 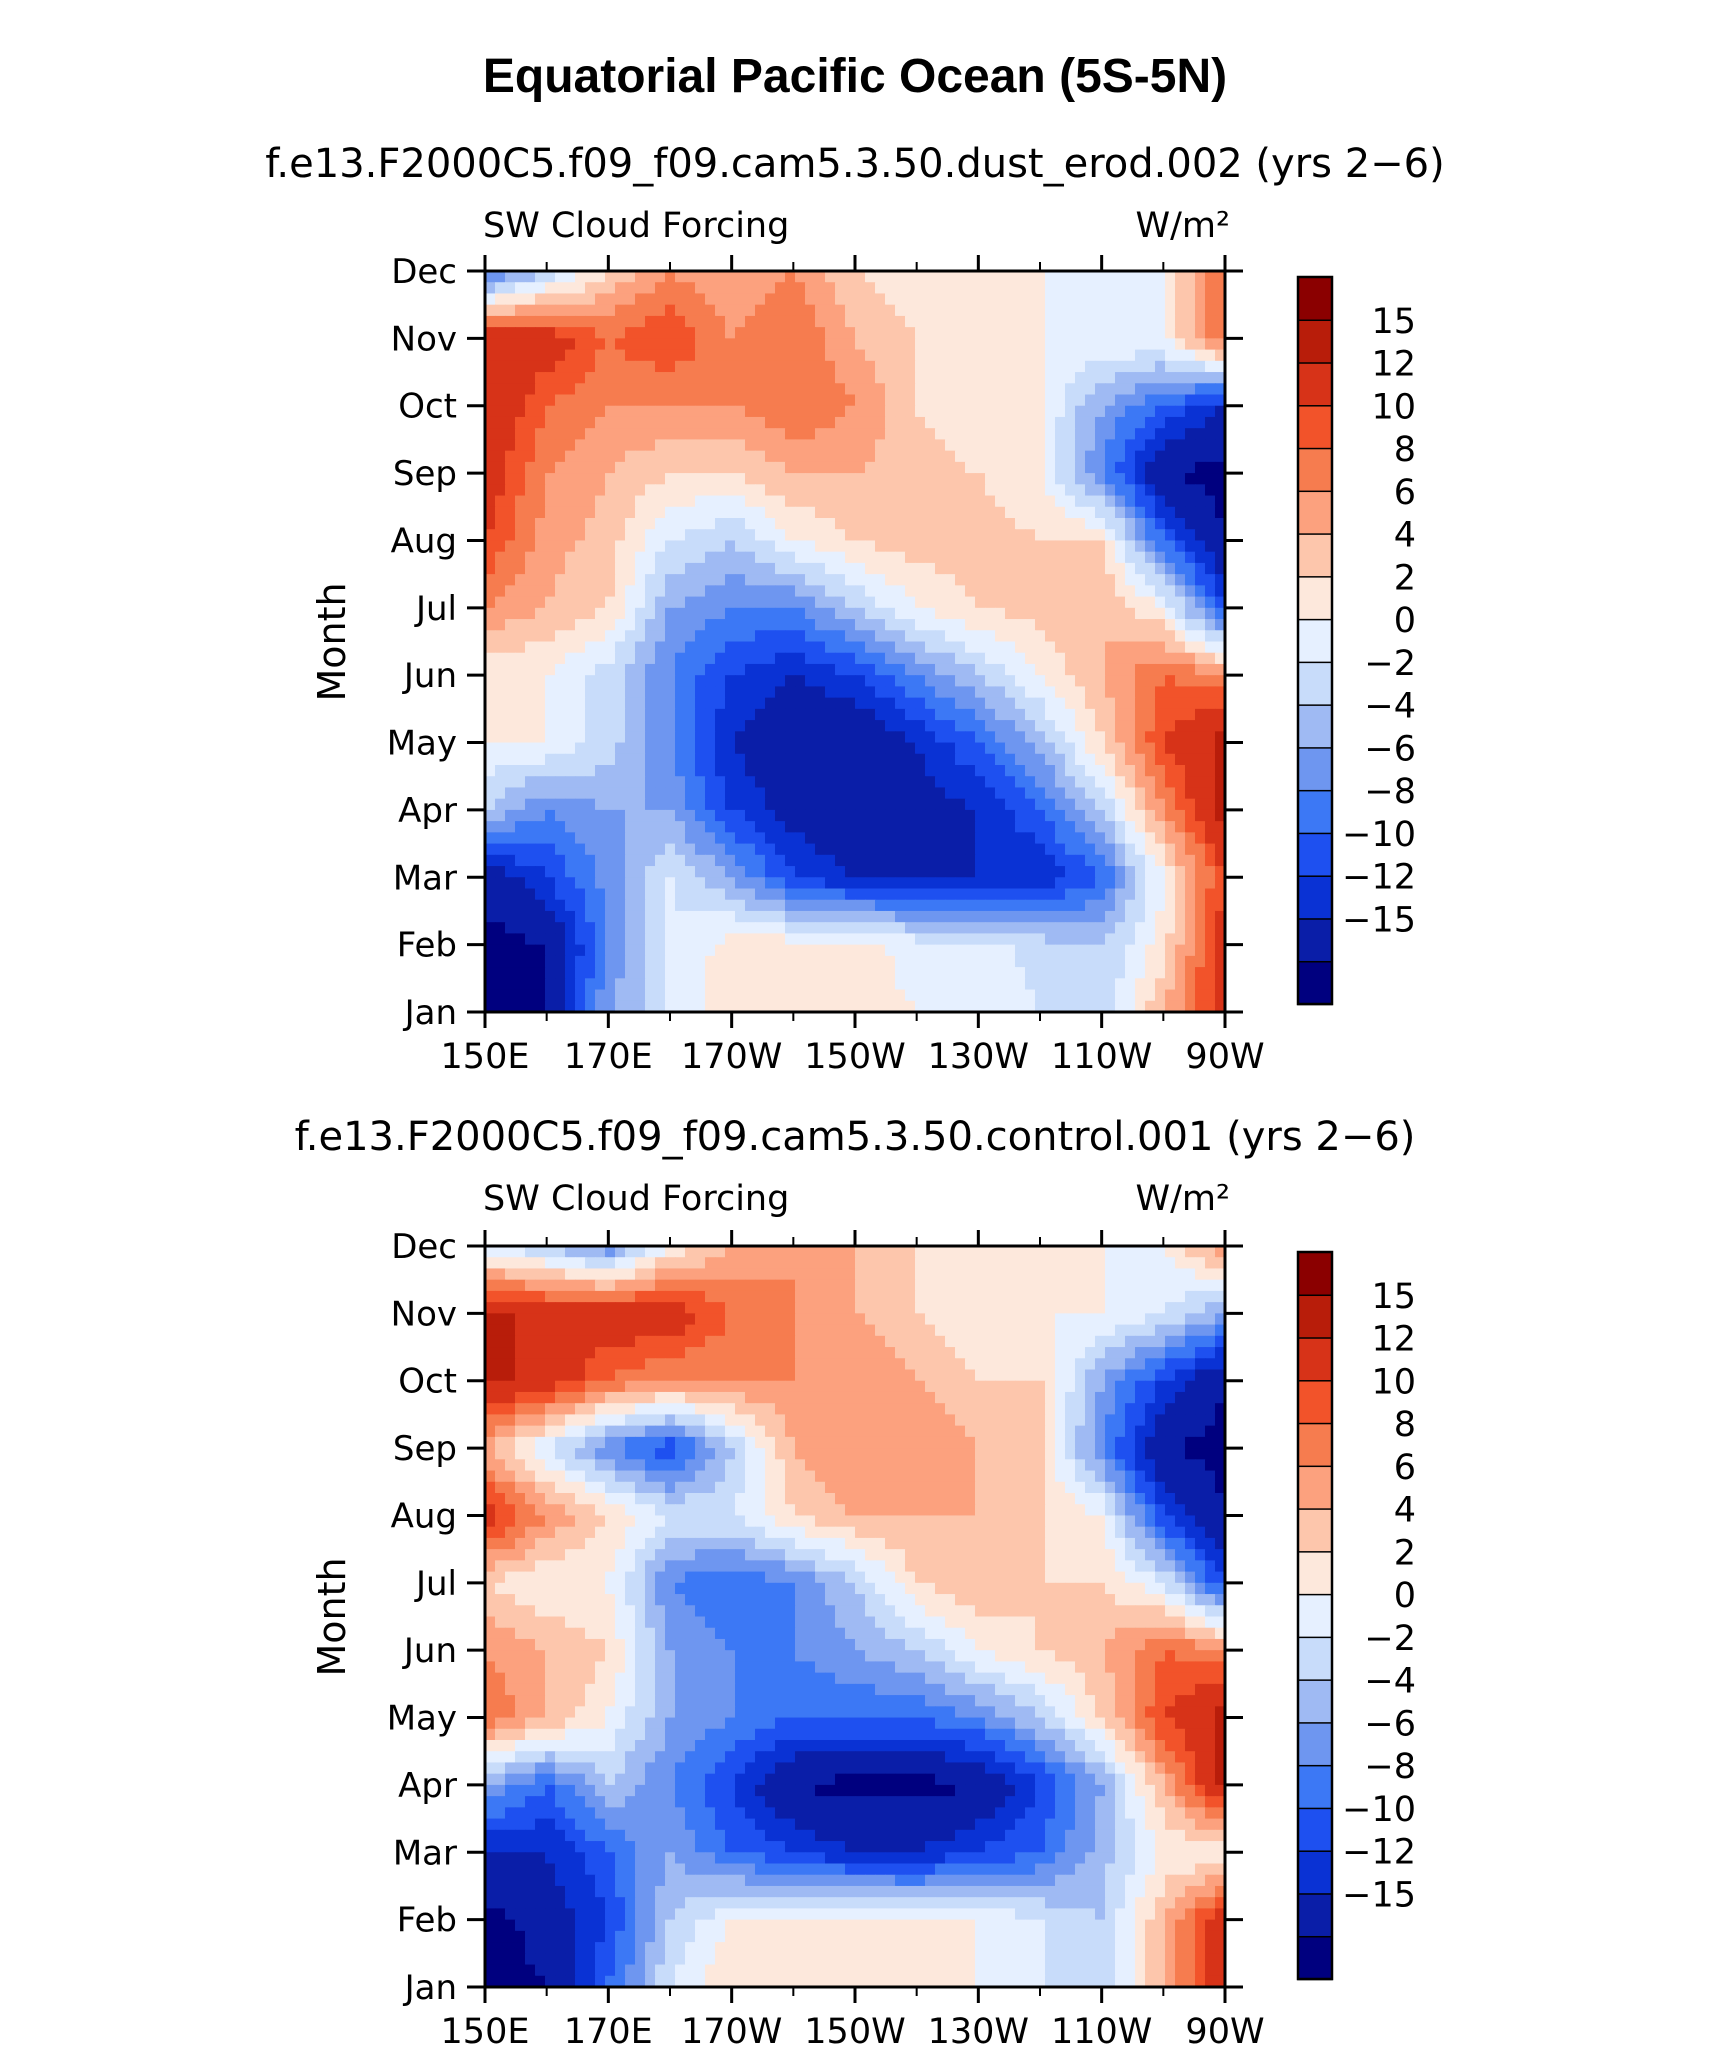 I want to click on colorbar-label: −2, so click(x=1390, y=664).